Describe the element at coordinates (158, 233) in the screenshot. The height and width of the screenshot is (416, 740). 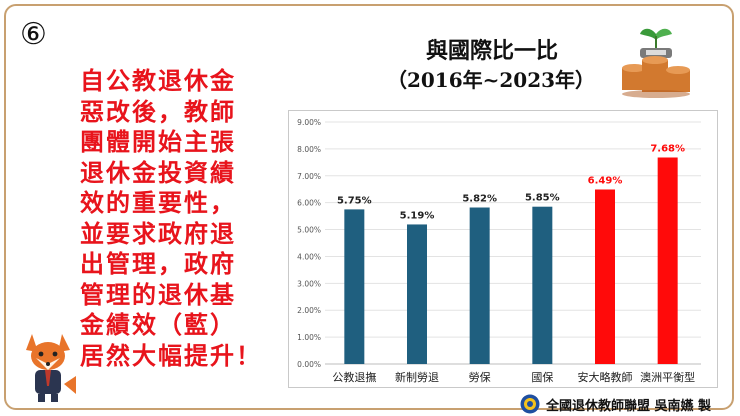
I see `left-text-line: 並要求政府退` at that location.